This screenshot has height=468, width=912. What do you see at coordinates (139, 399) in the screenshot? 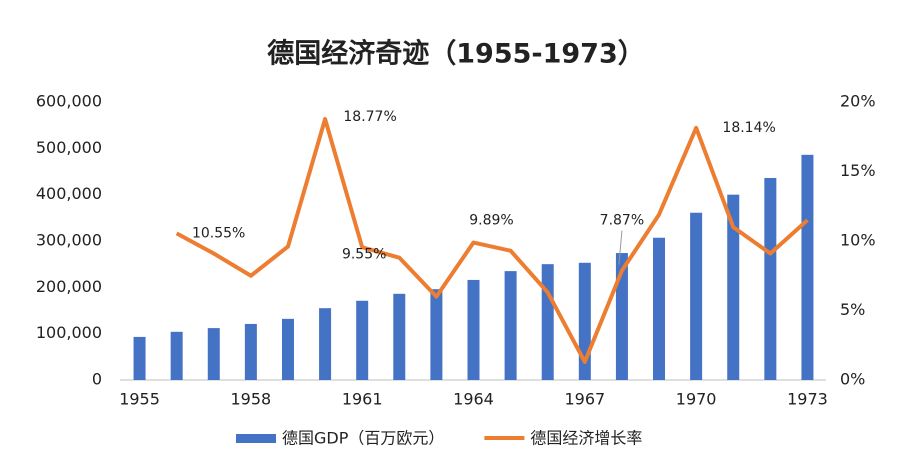
I see `x-tick-label: 1955` at bounding box center [139, 399].